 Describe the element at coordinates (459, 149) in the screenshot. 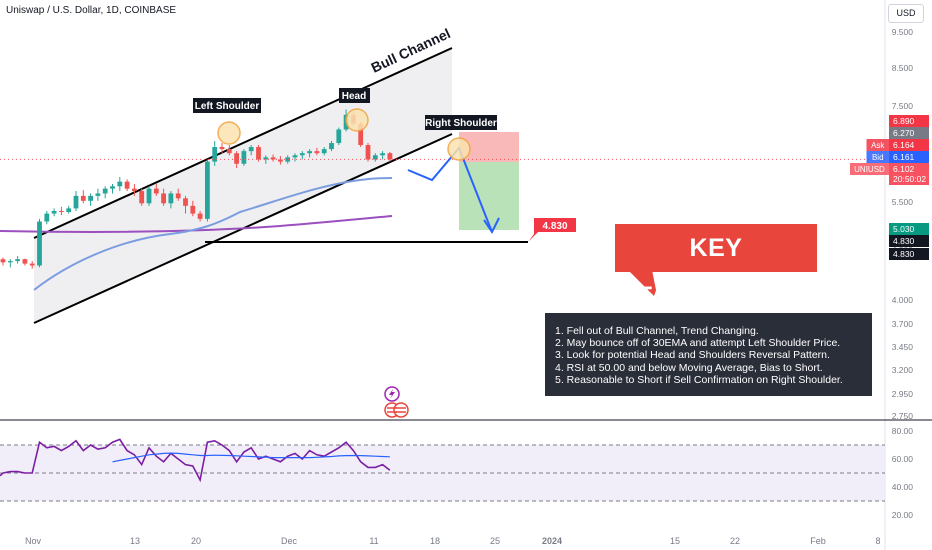

I see `right-shoulder-marker` at that location.